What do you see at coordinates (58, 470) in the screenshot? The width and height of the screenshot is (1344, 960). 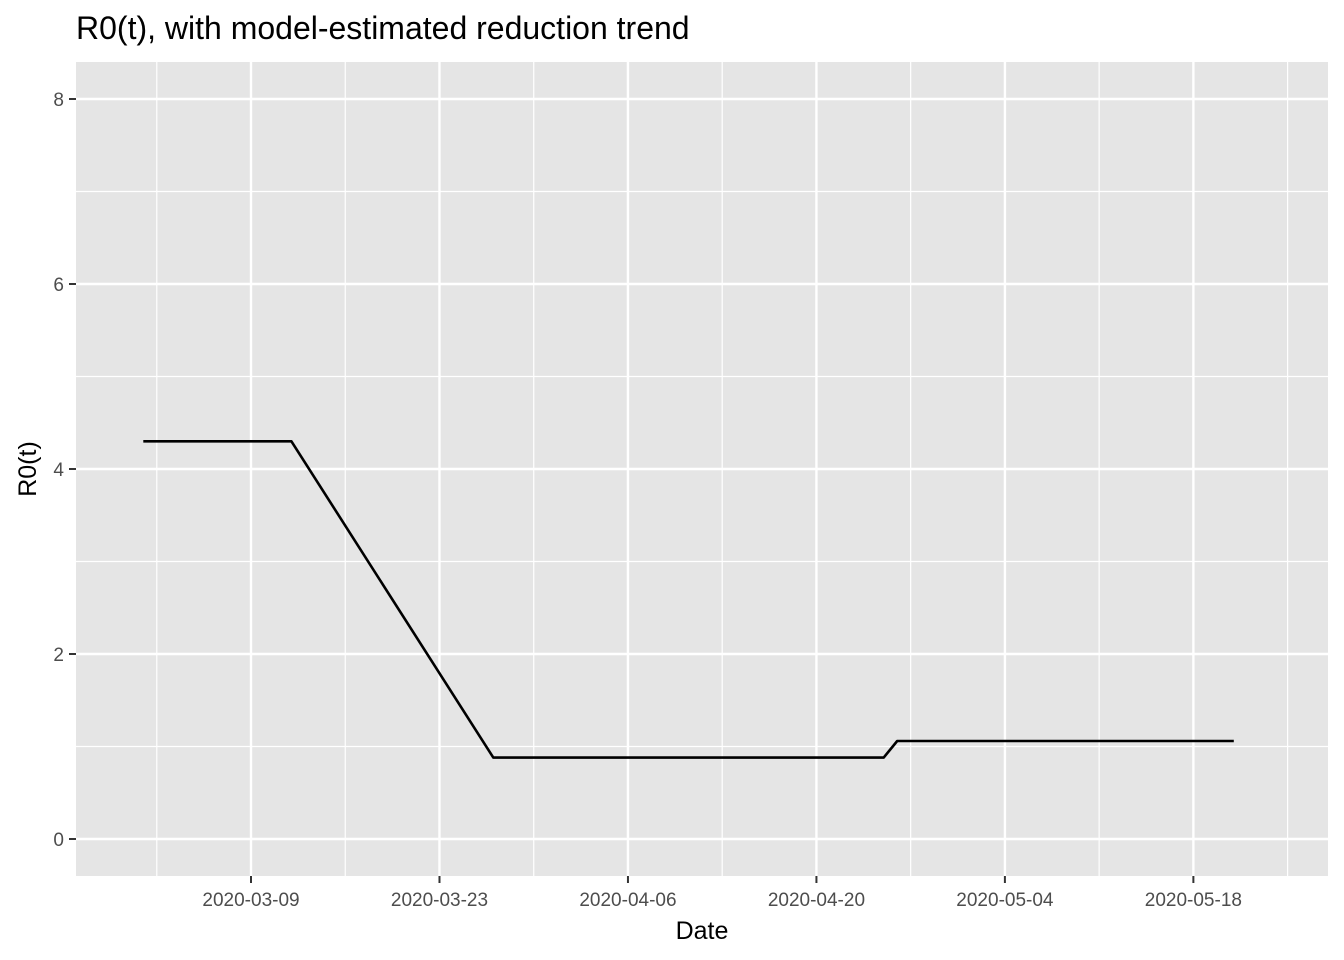 I see `y-tick-label: 4` at bounding box center [58, 470].